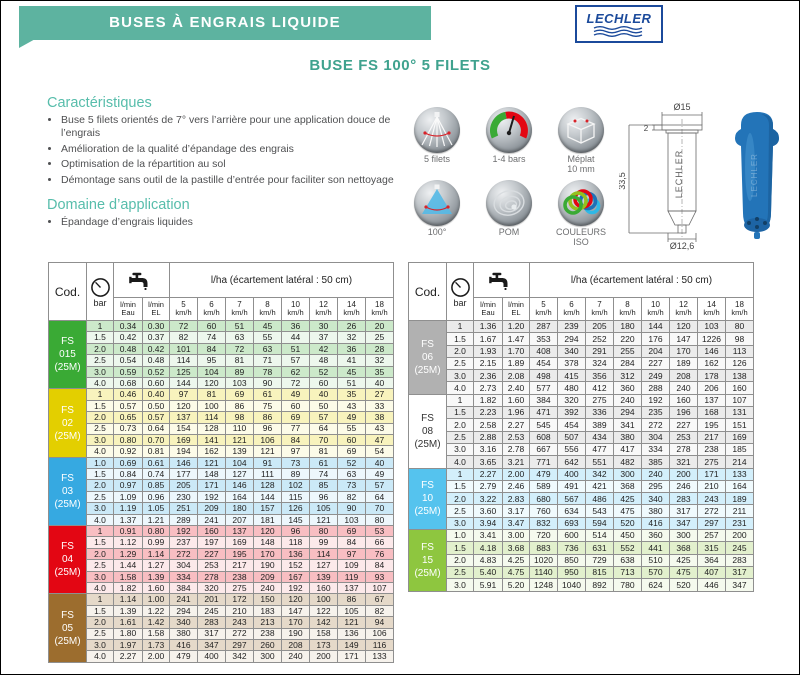 The width and height of the screenshot is (800, 675). Describe the element at coordinates (221, 383) in the screenshot. I see `table-row: 4.0 0.68 0.60 144 120 103 90 72 60 51 40` at that location.